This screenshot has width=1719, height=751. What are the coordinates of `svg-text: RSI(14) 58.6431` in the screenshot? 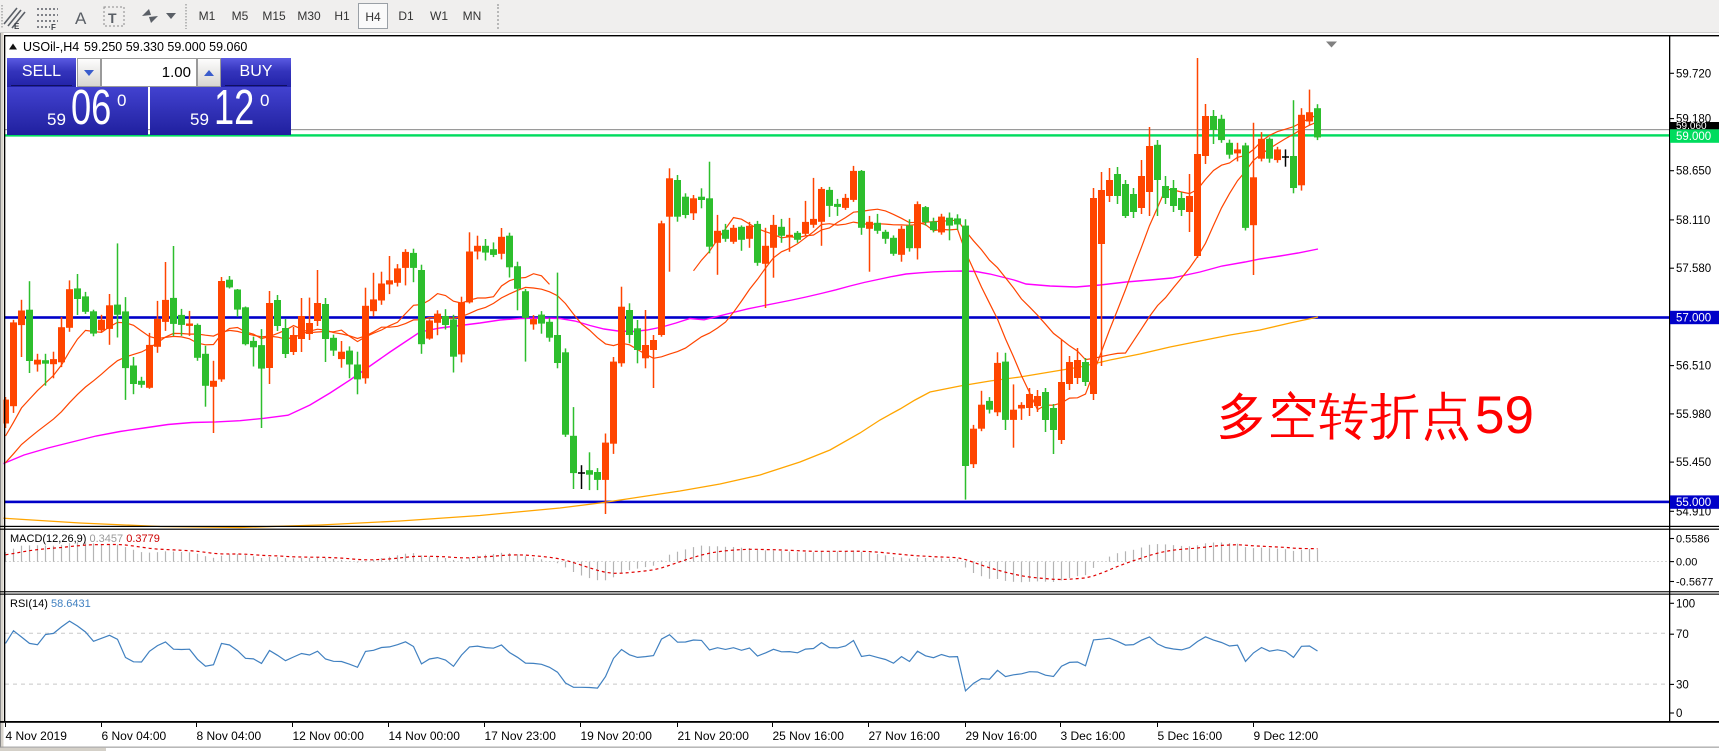 It's located at (50, 604).